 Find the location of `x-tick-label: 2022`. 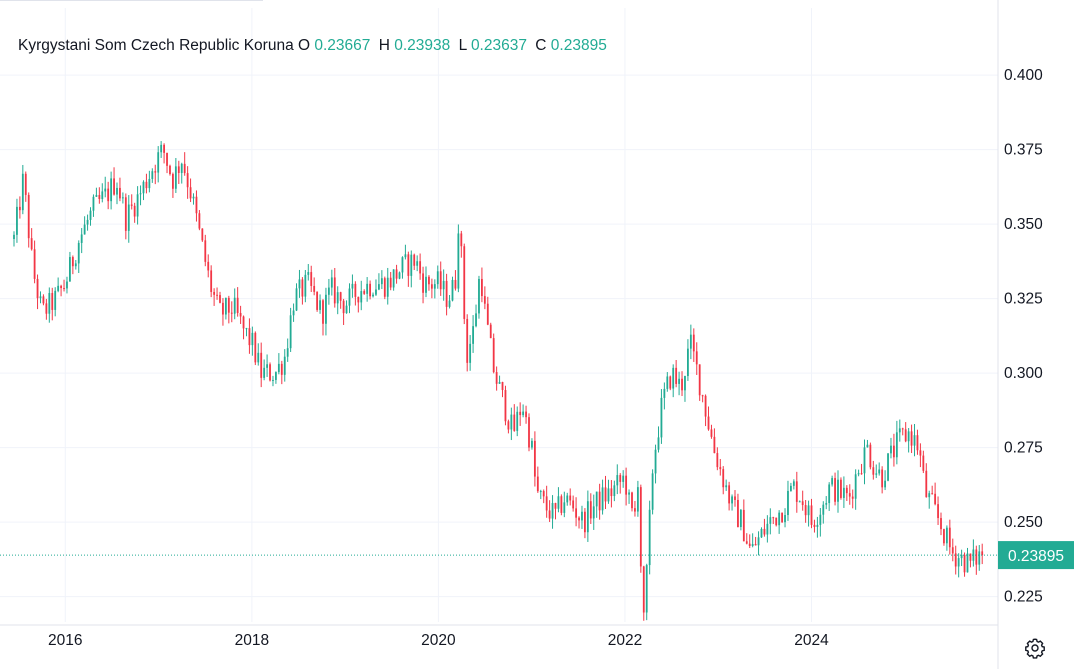

x-tick-label: 2022 is located at coordinates (625, 640).